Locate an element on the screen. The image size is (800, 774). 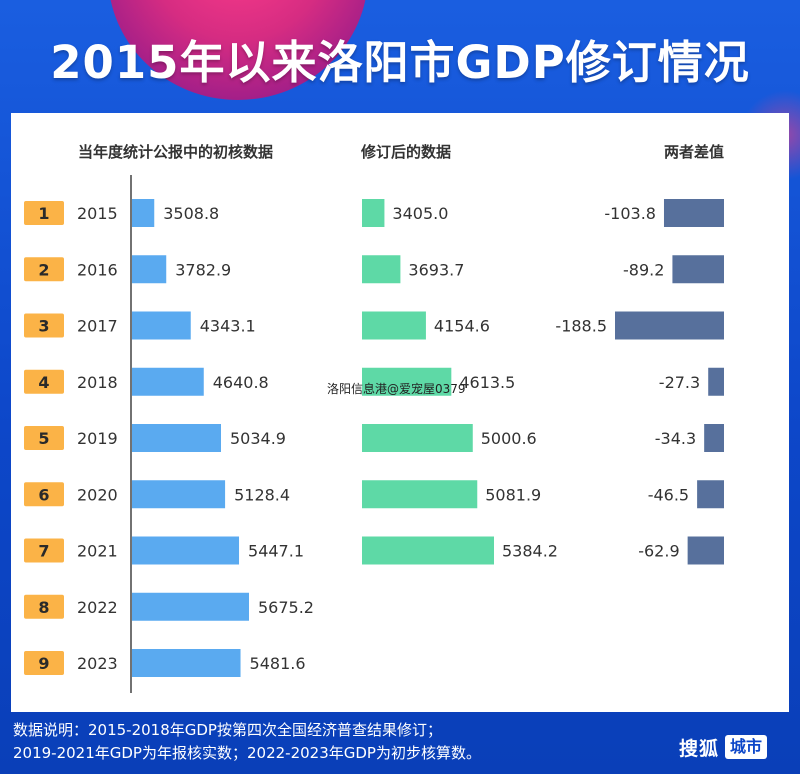
brand-name: 搜狐 is located at coordinates (699, 748).